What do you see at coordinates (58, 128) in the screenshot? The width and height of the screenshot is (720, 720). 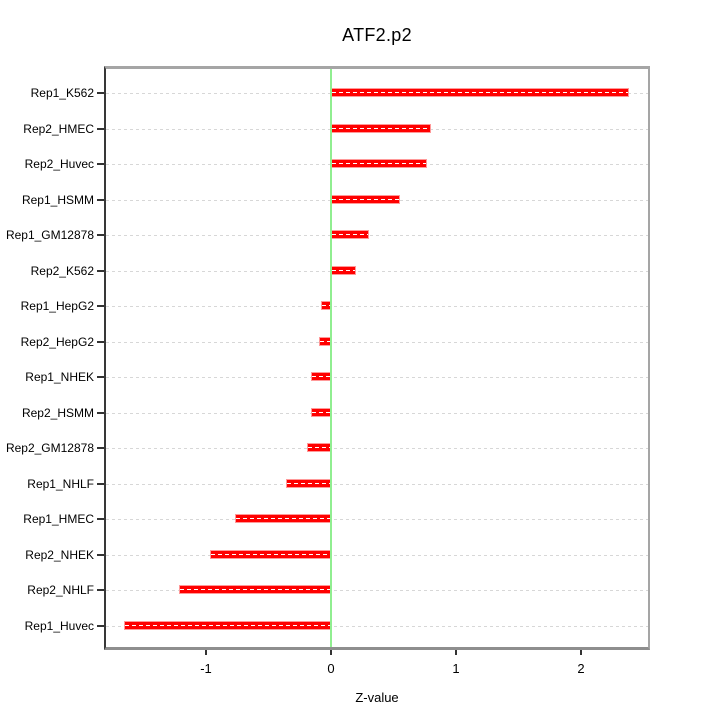 I see `y-tick-label-rep2_hmec: Rep2_HMEC` at bounding box center [58, 128].